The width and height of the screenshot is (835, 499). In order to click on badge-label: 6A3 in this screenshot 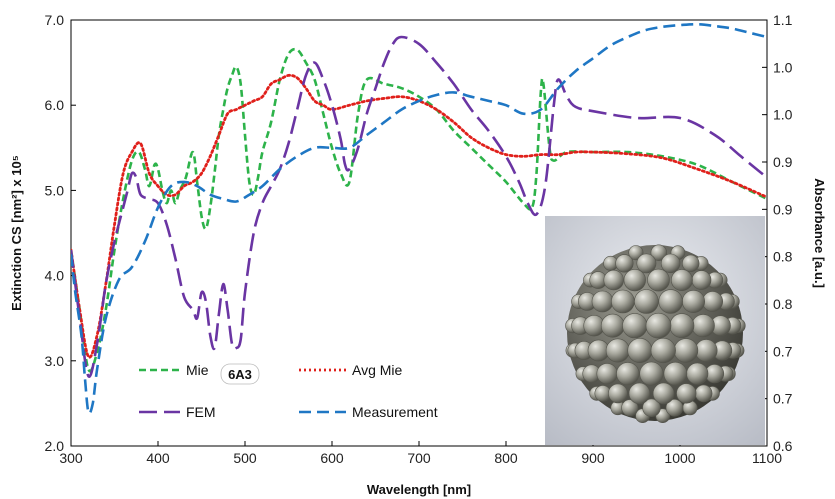, I will do `click(240, 374)`.